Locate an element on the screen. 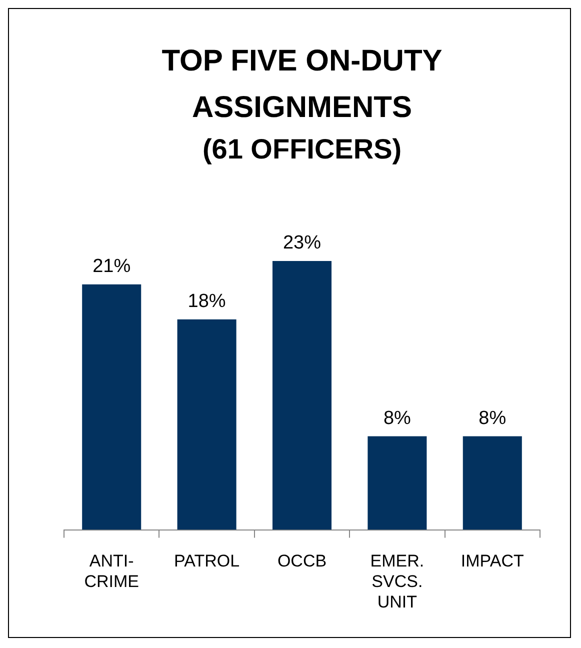 The width and height of the screenshot is (581, 648). chart-subtitle: (61 OFFICERS) is located at coordinates (302, 149).